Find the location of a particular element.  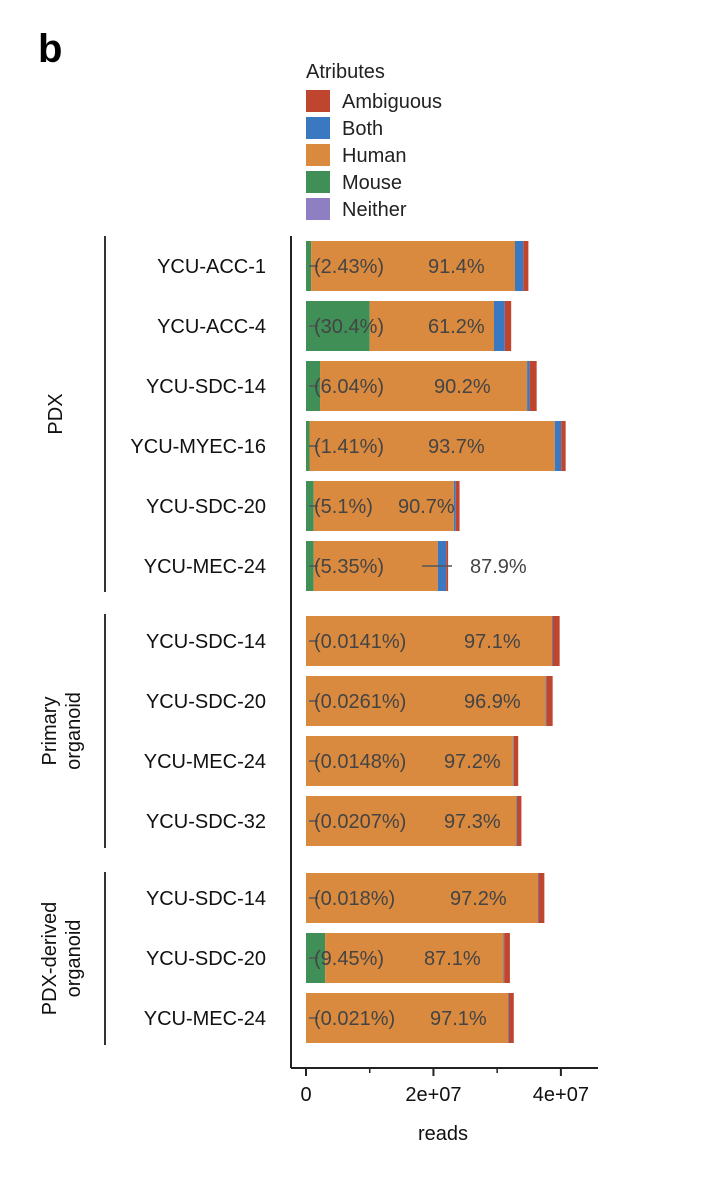

mouse-pct-label: (0.0261%) is located at coordinates (360, 702).